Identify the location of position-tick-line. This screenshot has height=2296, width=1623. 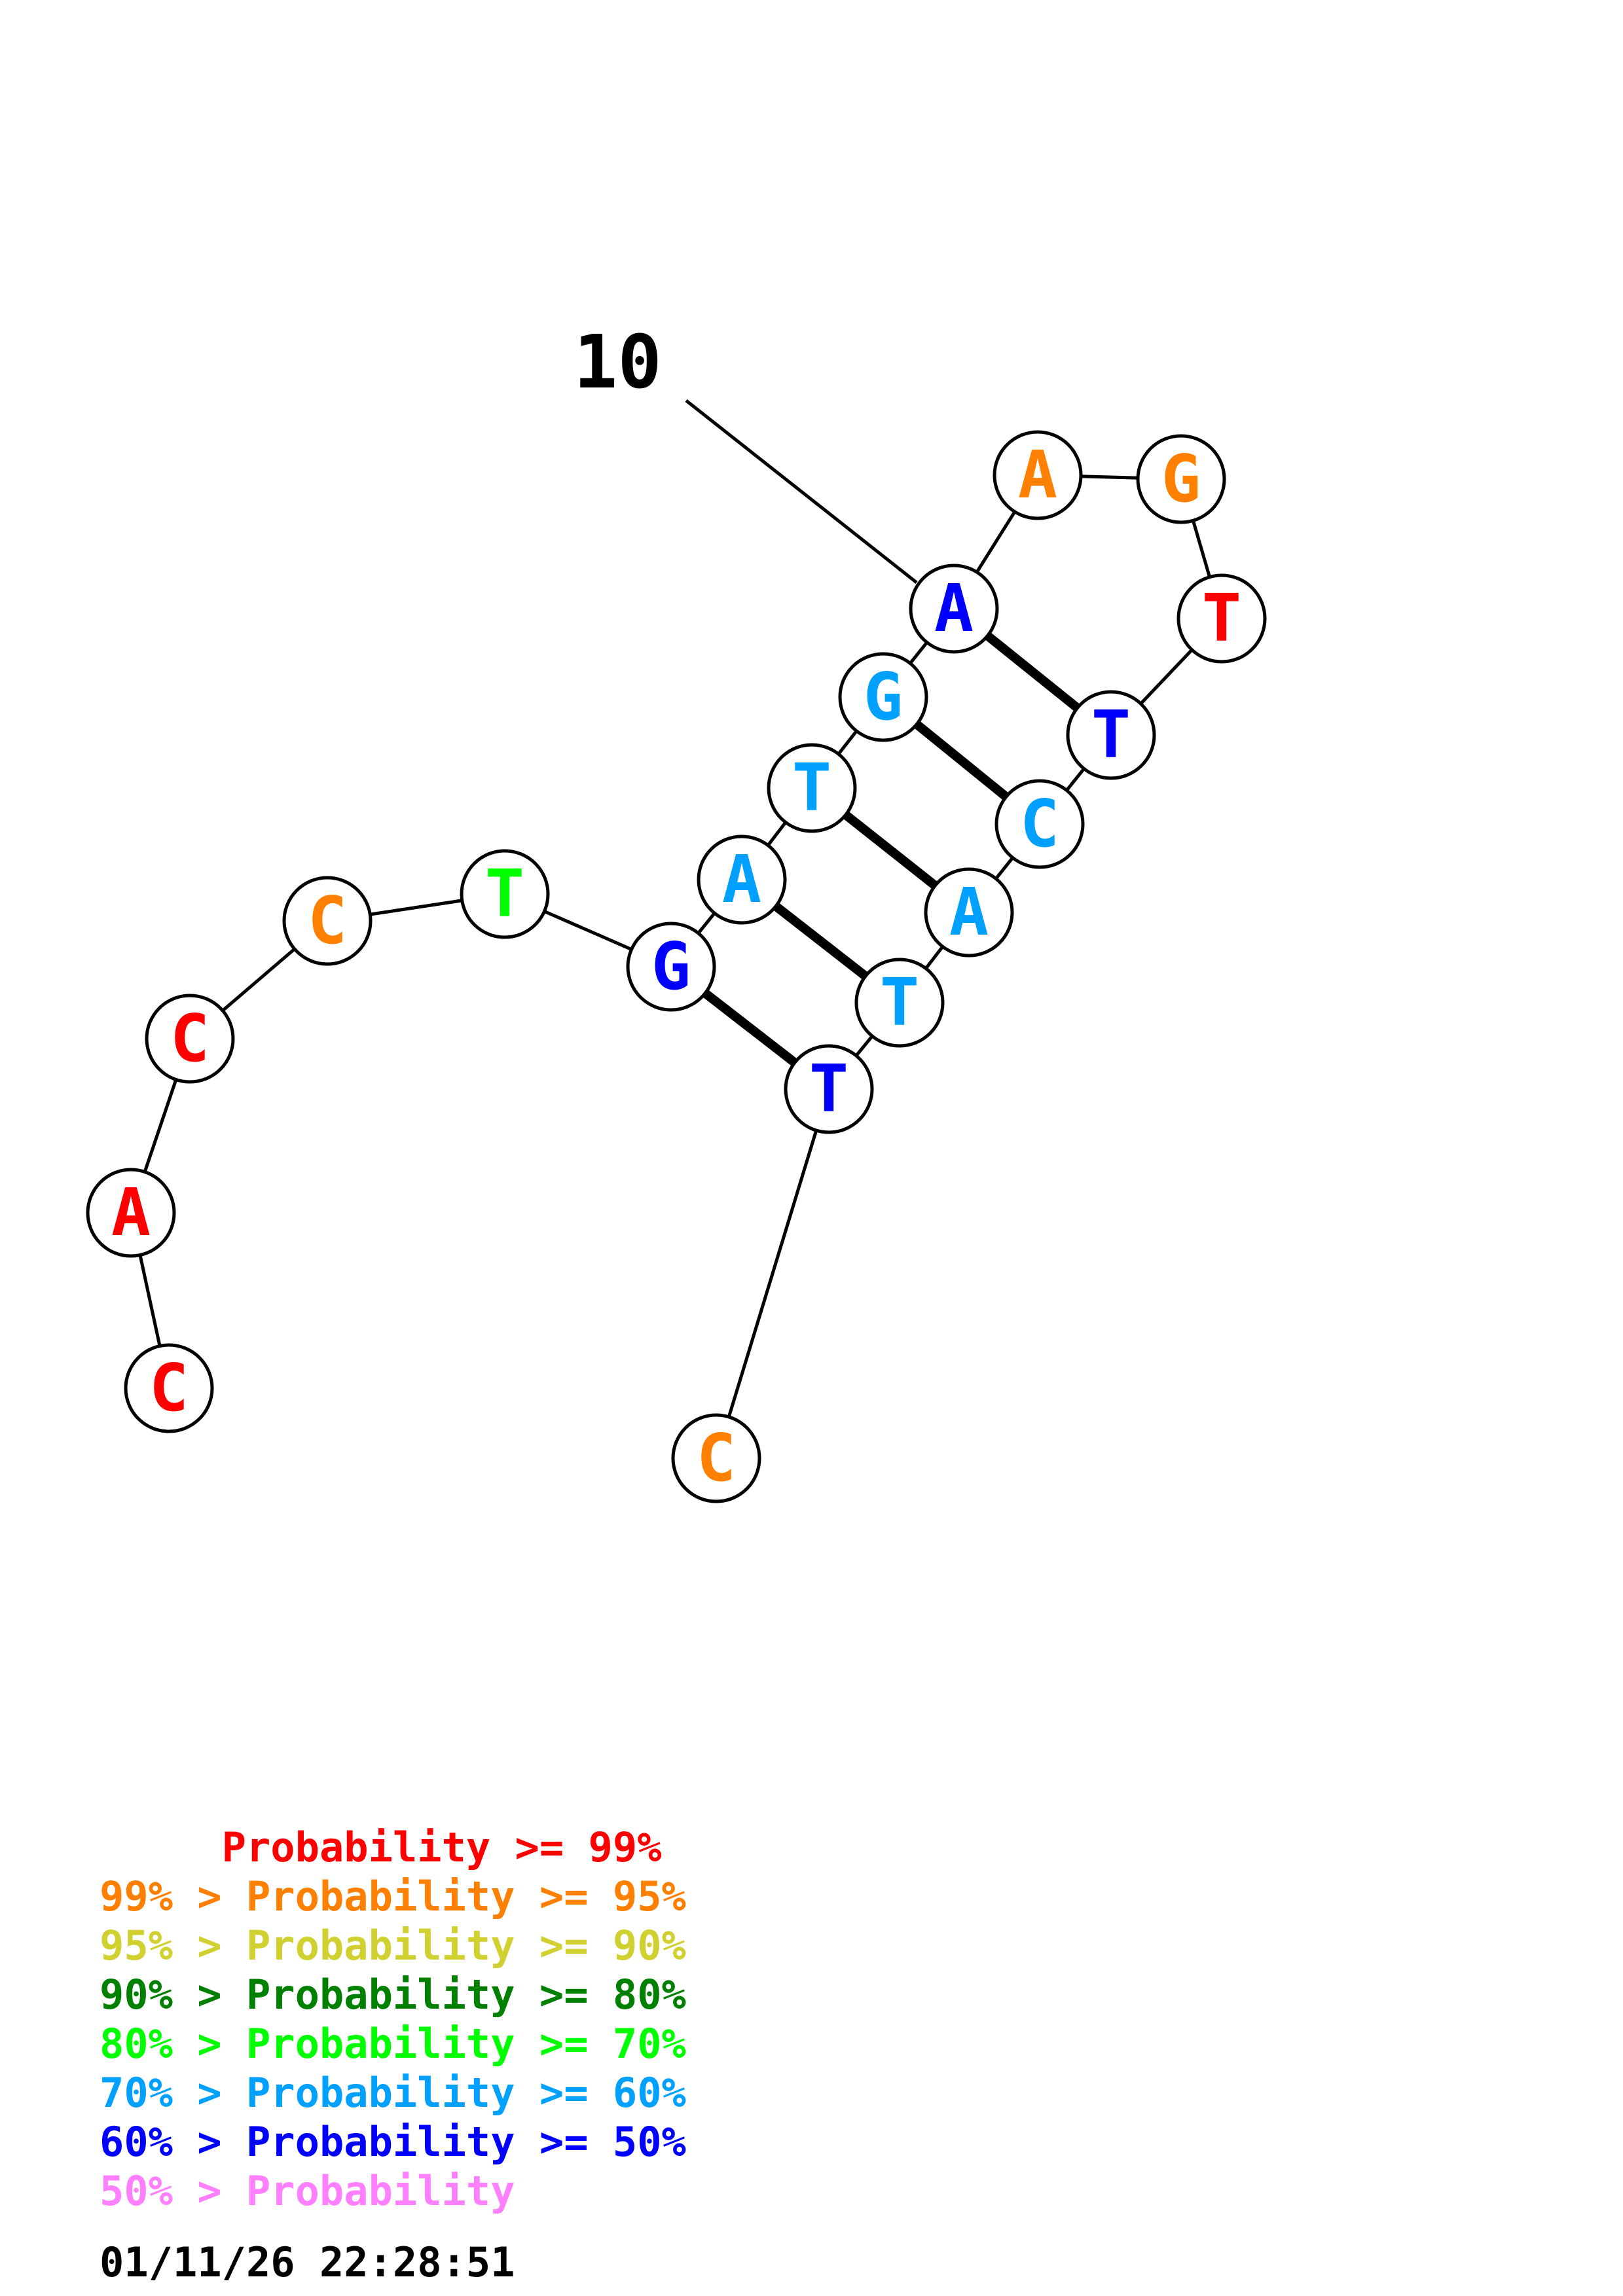
(801, 491).